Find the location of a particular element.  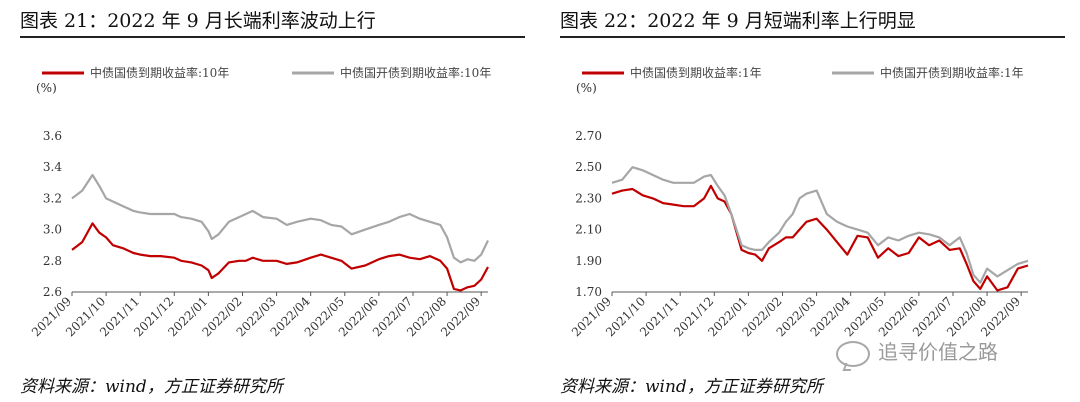

chat-bubble-icon is located at coordinates (853, 353).